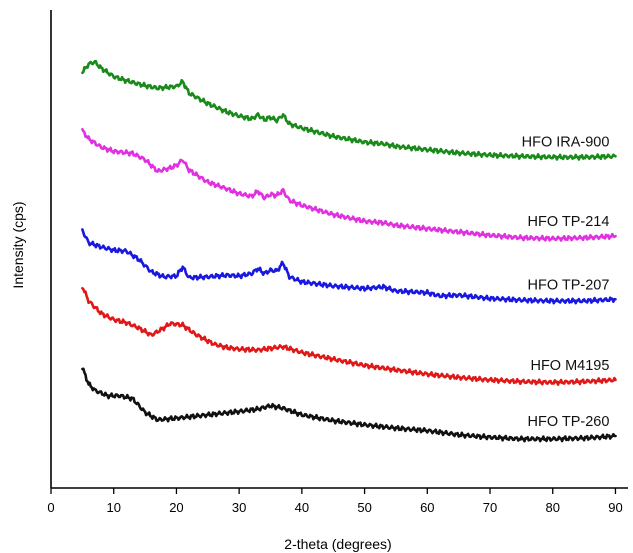 This screenshot has height=553, width=633. Describe the element at coordinates (490, 507) in the screenshot. I see `x-tick-label: 70` at that location.